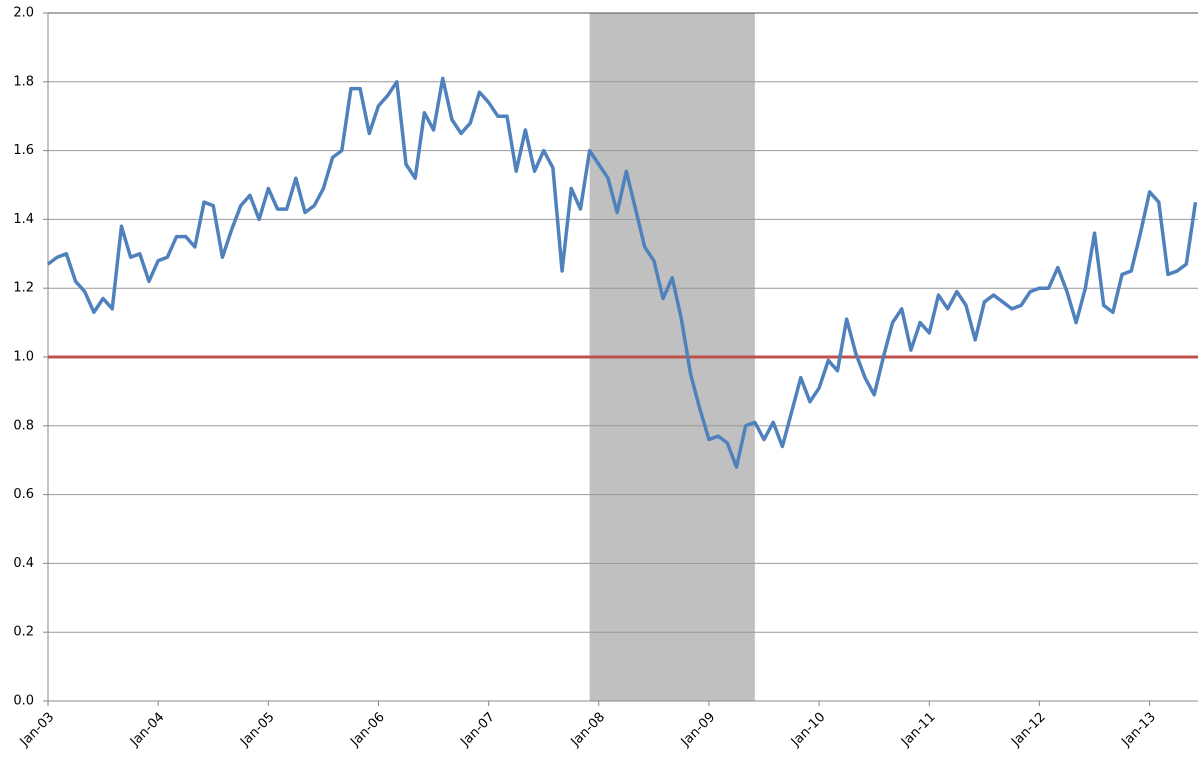 This screenshot has height=765, width=1198. Describe the element at coordinates (23, 219) in the screenshot. I see `y-tick-label: 1.4` at that location.